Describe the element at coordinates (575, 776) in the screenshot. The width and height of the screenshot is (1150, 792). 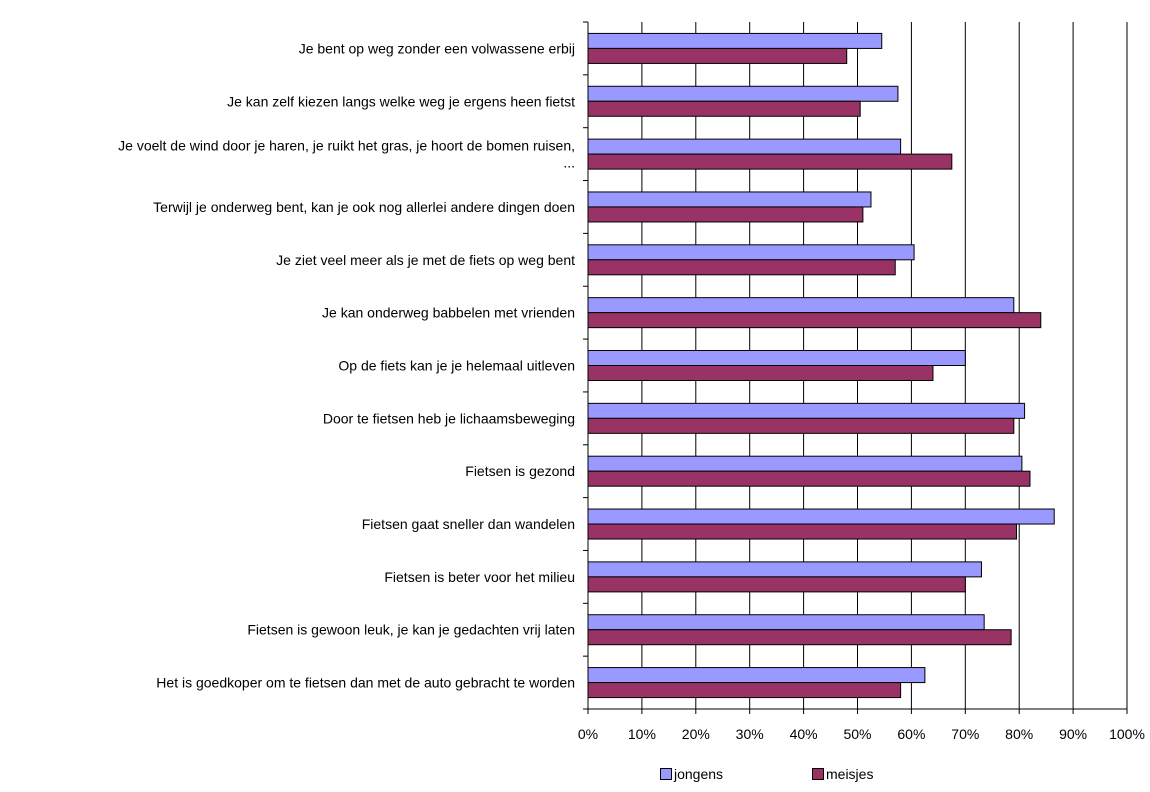
I see `legend: jongens meisjes` at that location.